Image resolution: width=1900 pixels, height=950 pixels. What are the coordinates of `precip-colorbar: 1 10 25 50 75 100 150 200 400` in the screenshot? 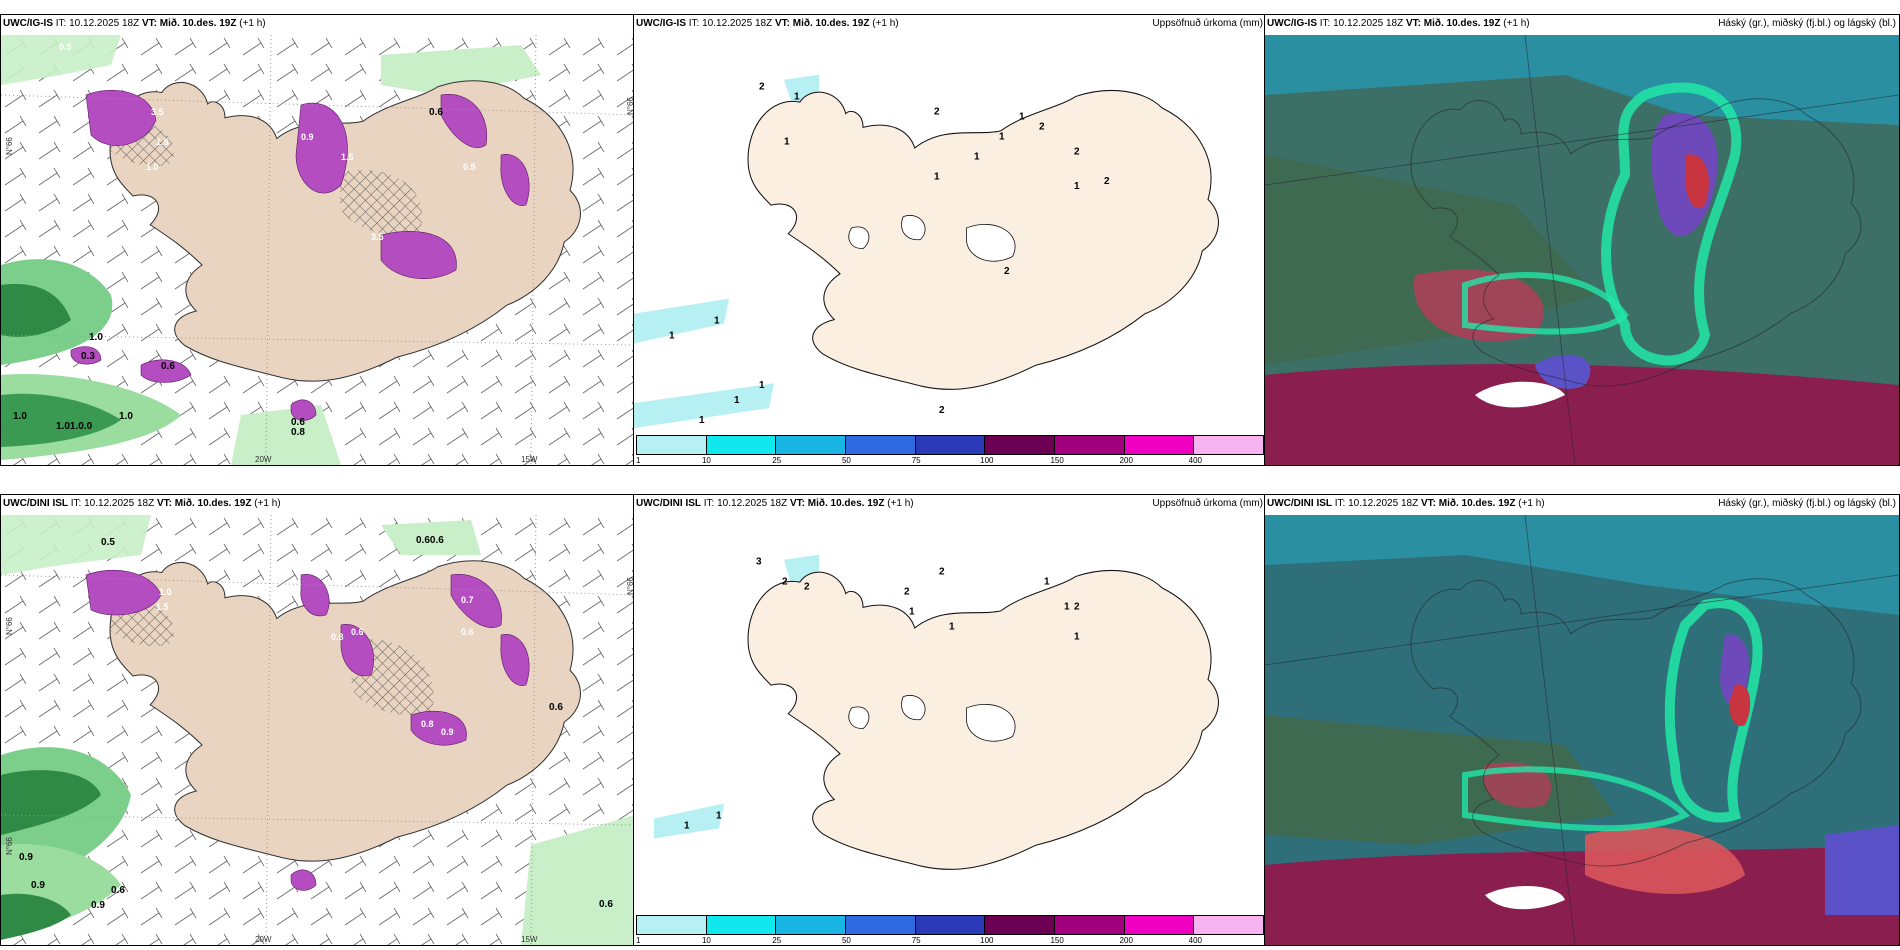 It's located at (950, 930).